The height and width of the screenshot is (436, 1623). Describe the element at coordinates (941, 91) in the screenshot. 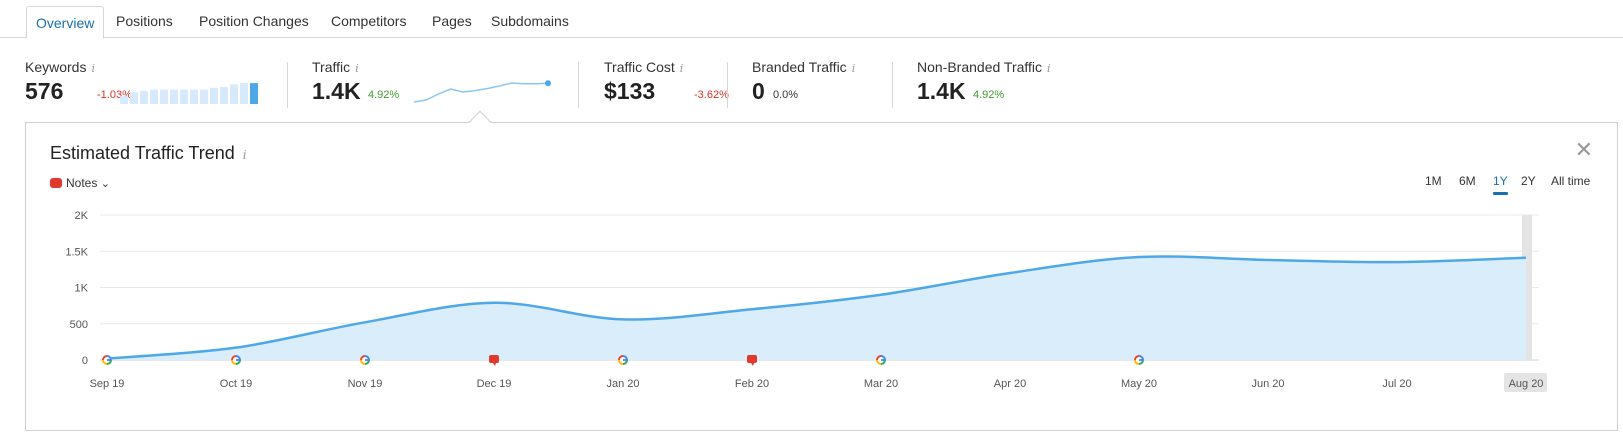

I see `non-branded-traffic-value: 1.4K` at that location.